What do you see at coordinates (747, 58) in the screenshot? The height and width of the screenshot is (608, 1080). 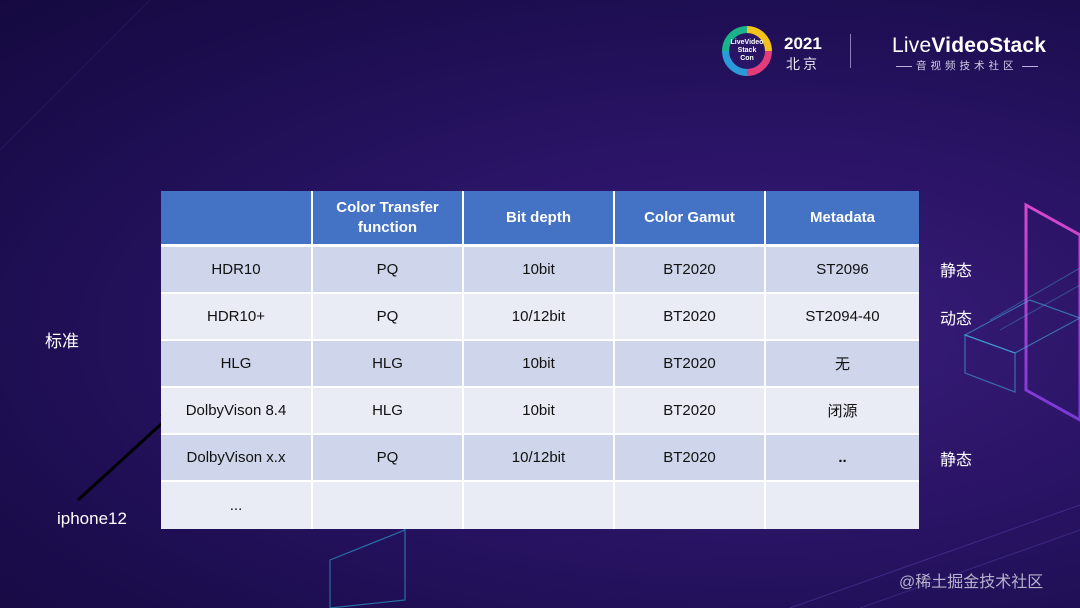 I see `logo-text-line3: Con` at bounding box center [747, 58].